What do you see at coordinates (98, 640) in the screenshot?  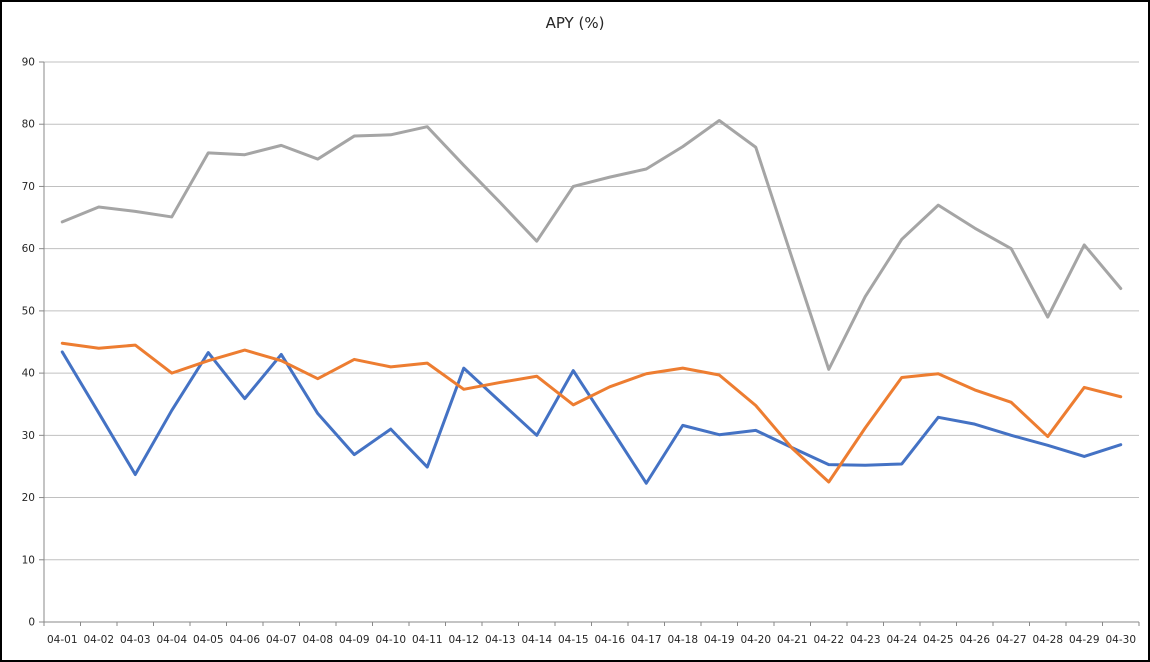 I see `x-tick-label: 04-02` at bounding box center [98, 640].